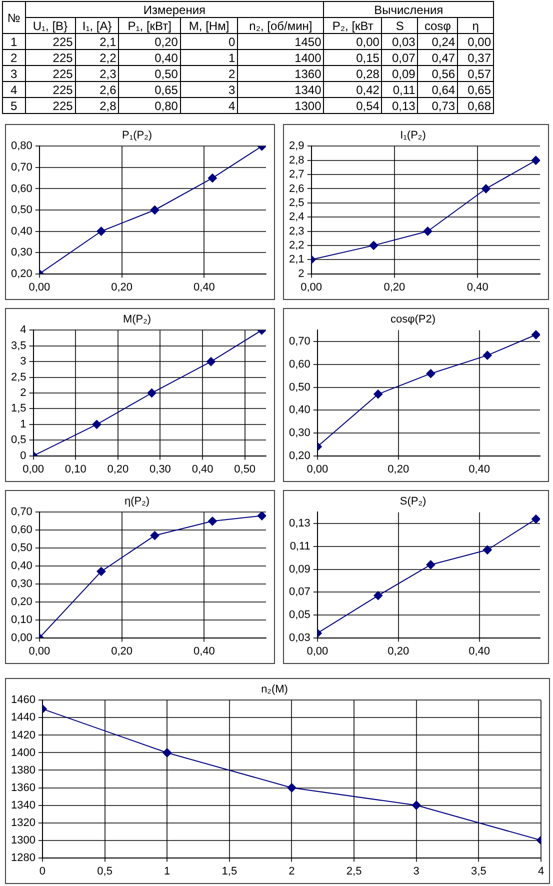 Image resolution: width=553 pixels, height=886 pixels. I want to click on data-label: 0,54, so click(353, 106).